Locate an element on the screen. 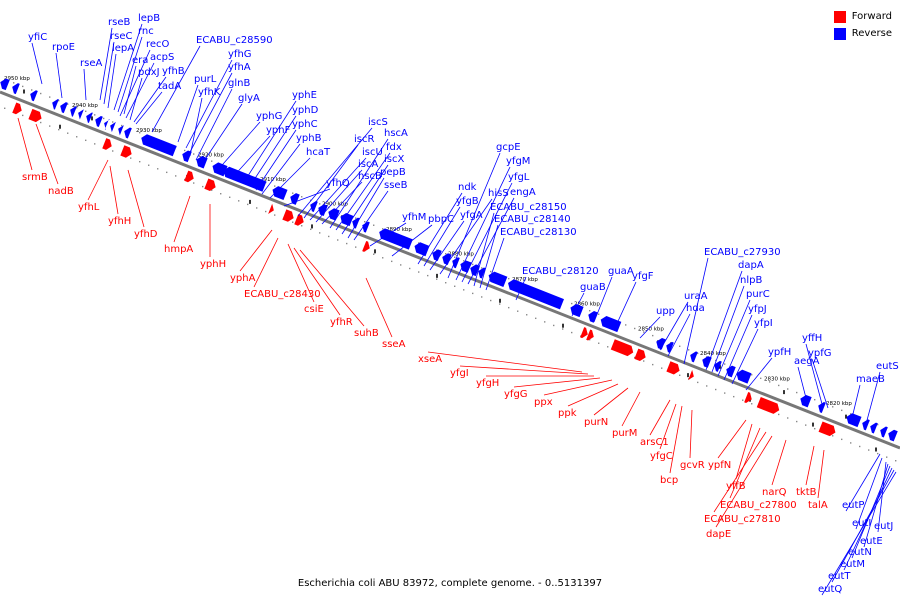 This screenshot has height=600, width=900. forward-gene-label: ypfN is located at coordinates (719, 465).